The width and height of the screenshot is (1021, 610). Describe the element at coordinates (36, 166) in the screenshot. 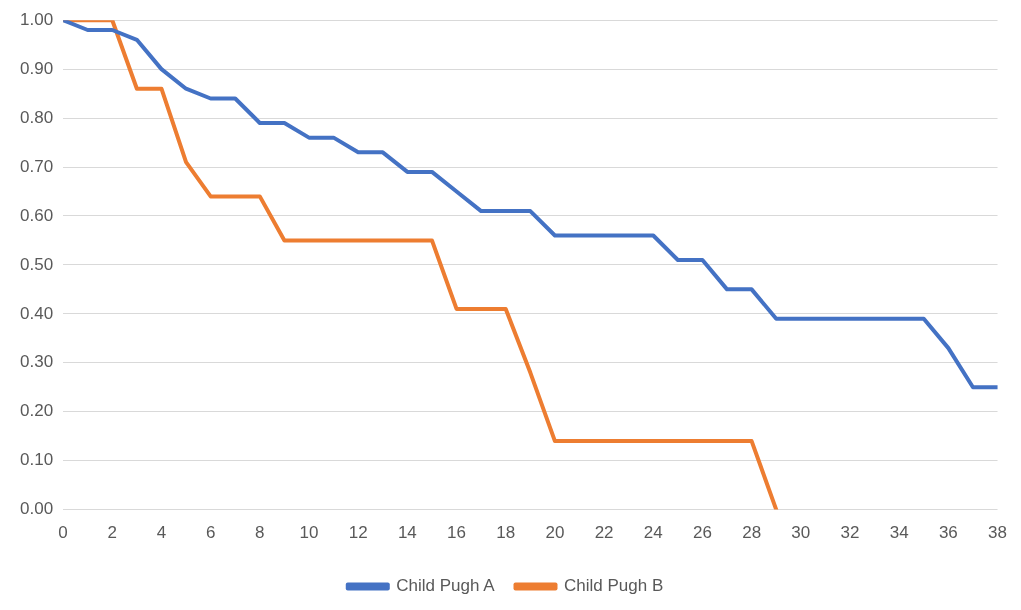

I see `y-tick-label: 0.70` at that location.